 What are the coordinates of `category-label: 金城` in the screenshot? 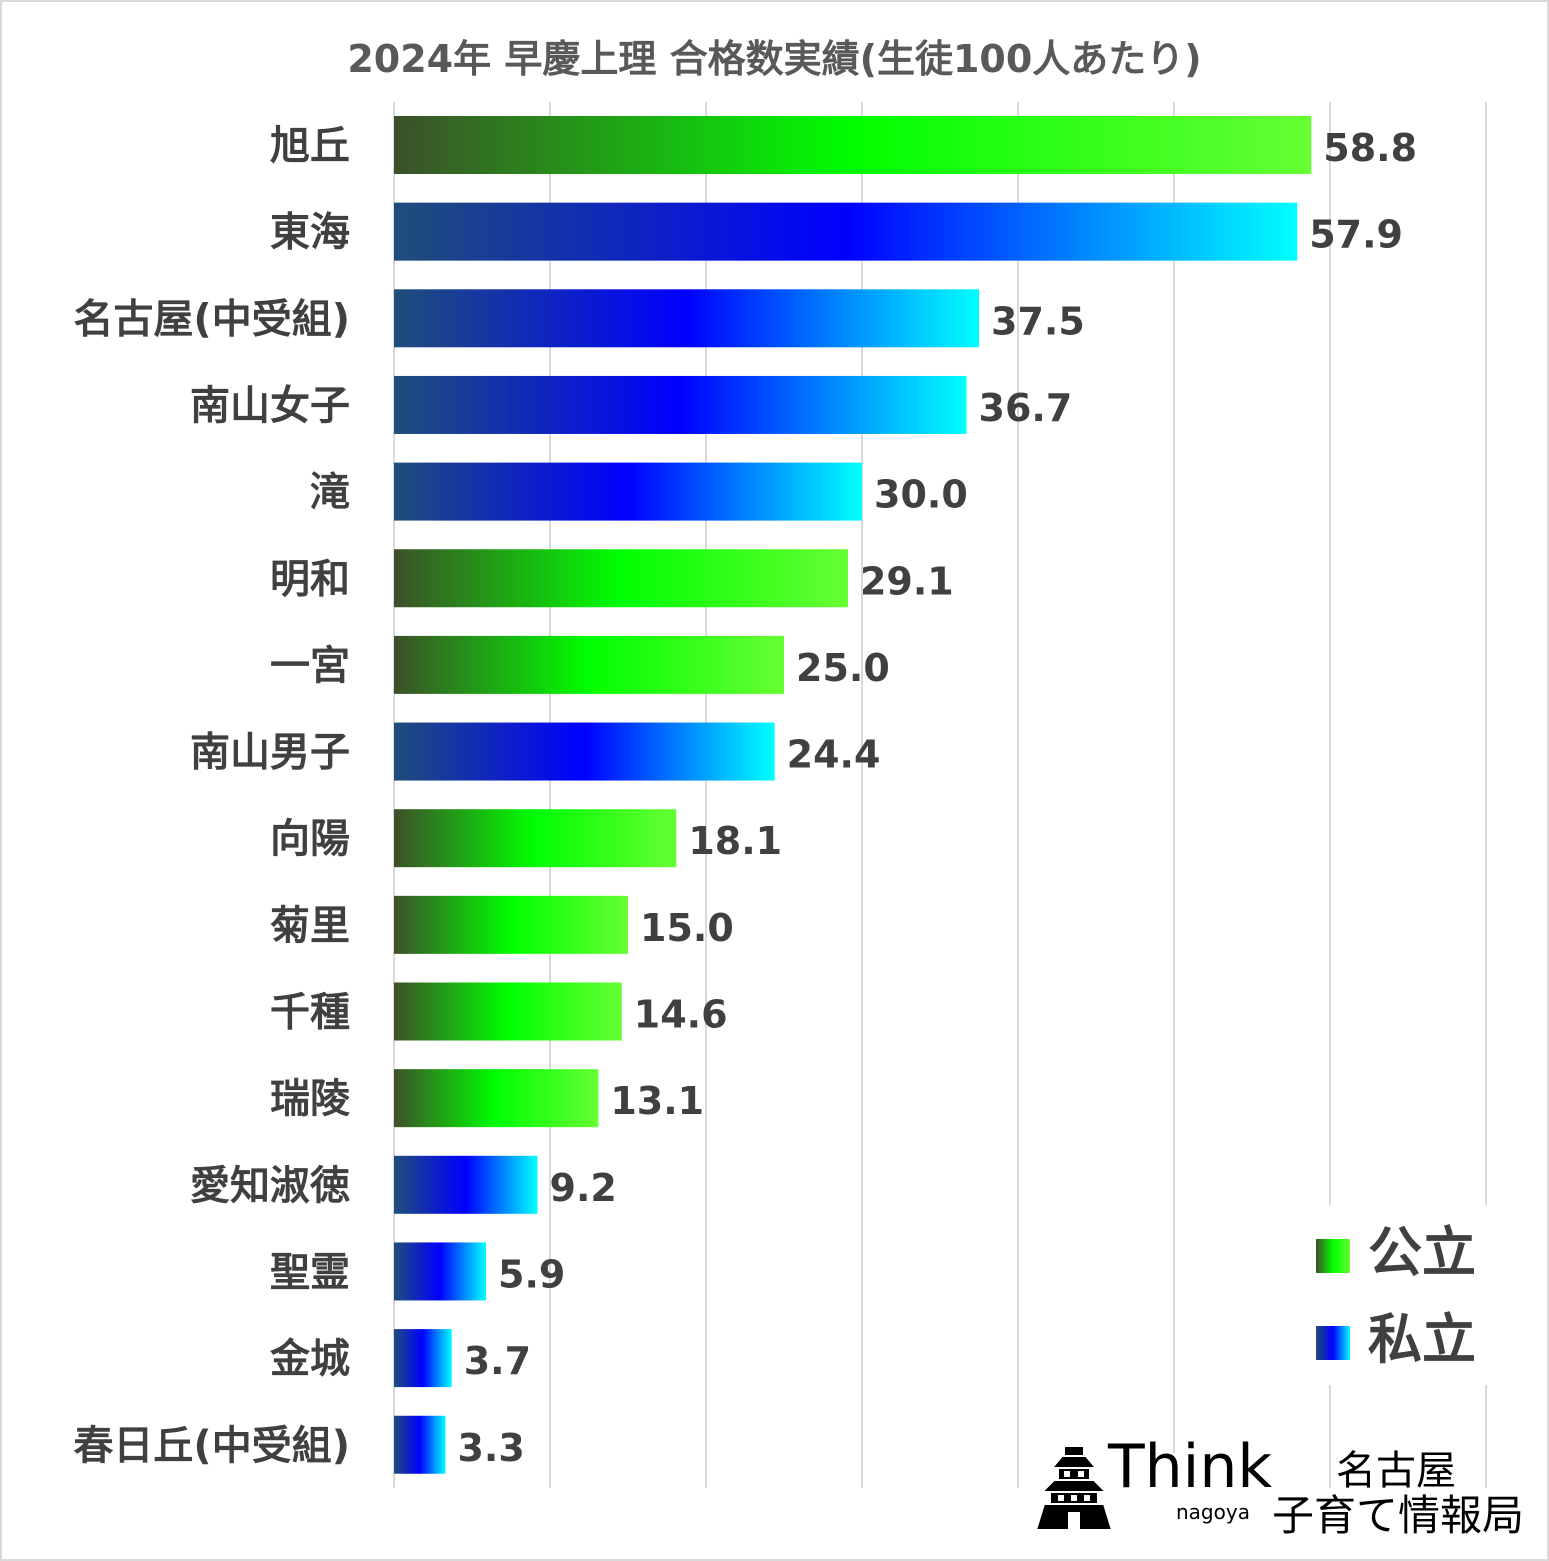 It's located at (309, 1359).